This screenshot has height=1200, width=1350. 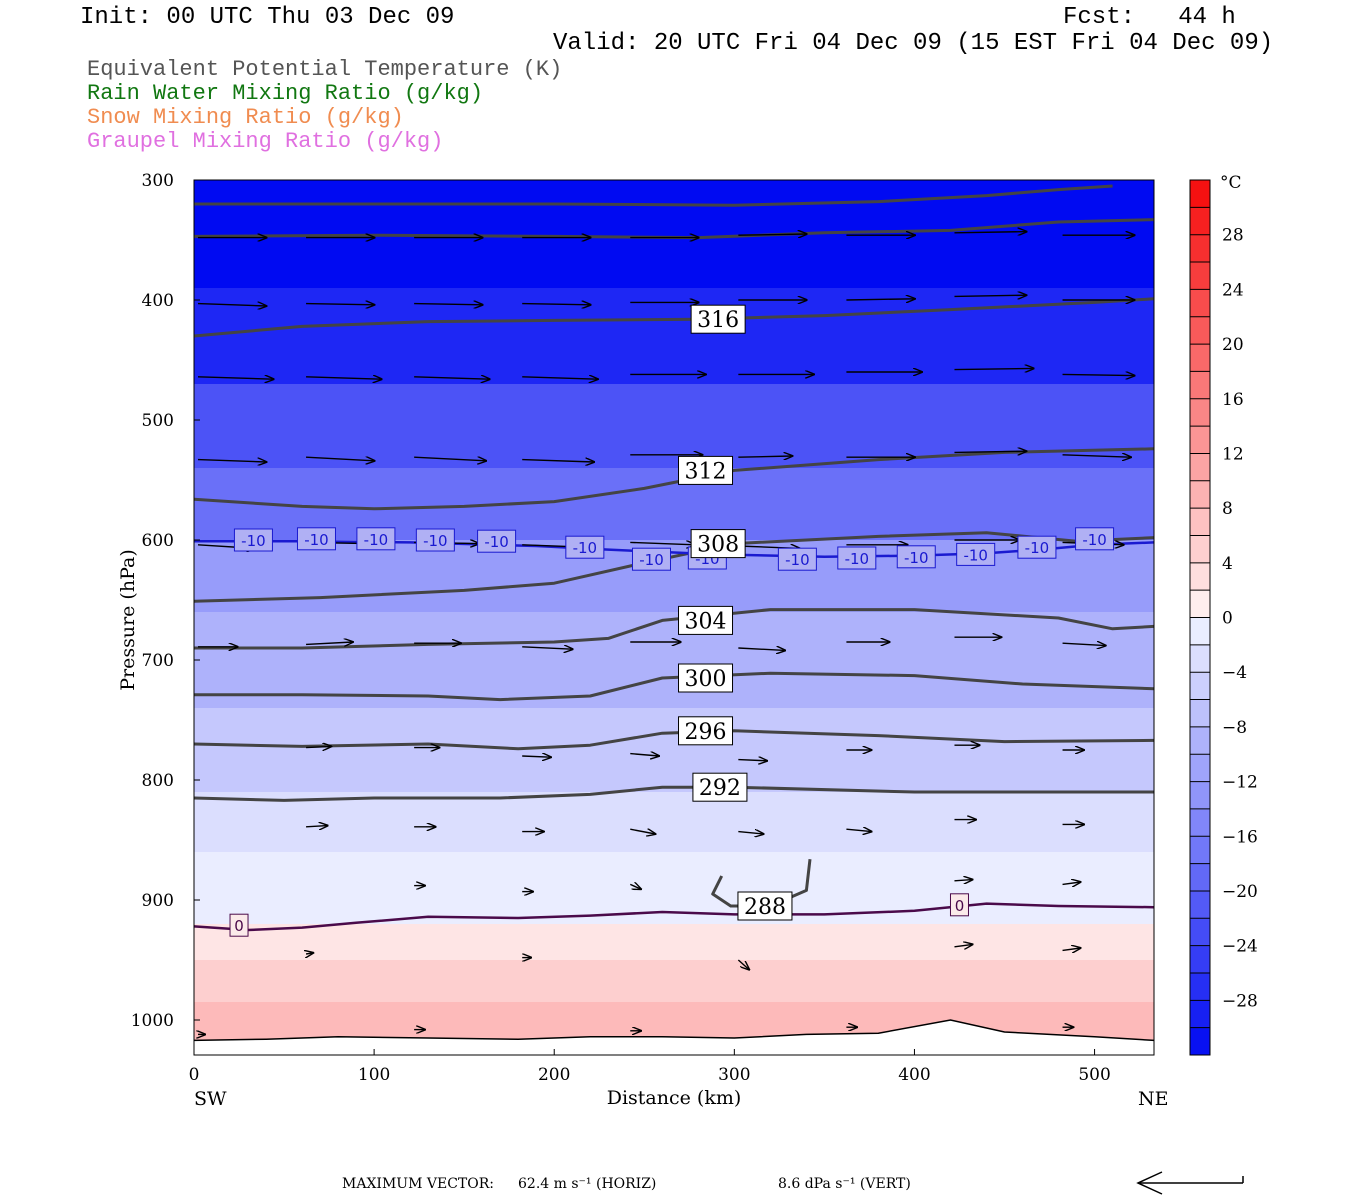 I want to click on colorbar-unit: °C, so click(x=1231, y=183).